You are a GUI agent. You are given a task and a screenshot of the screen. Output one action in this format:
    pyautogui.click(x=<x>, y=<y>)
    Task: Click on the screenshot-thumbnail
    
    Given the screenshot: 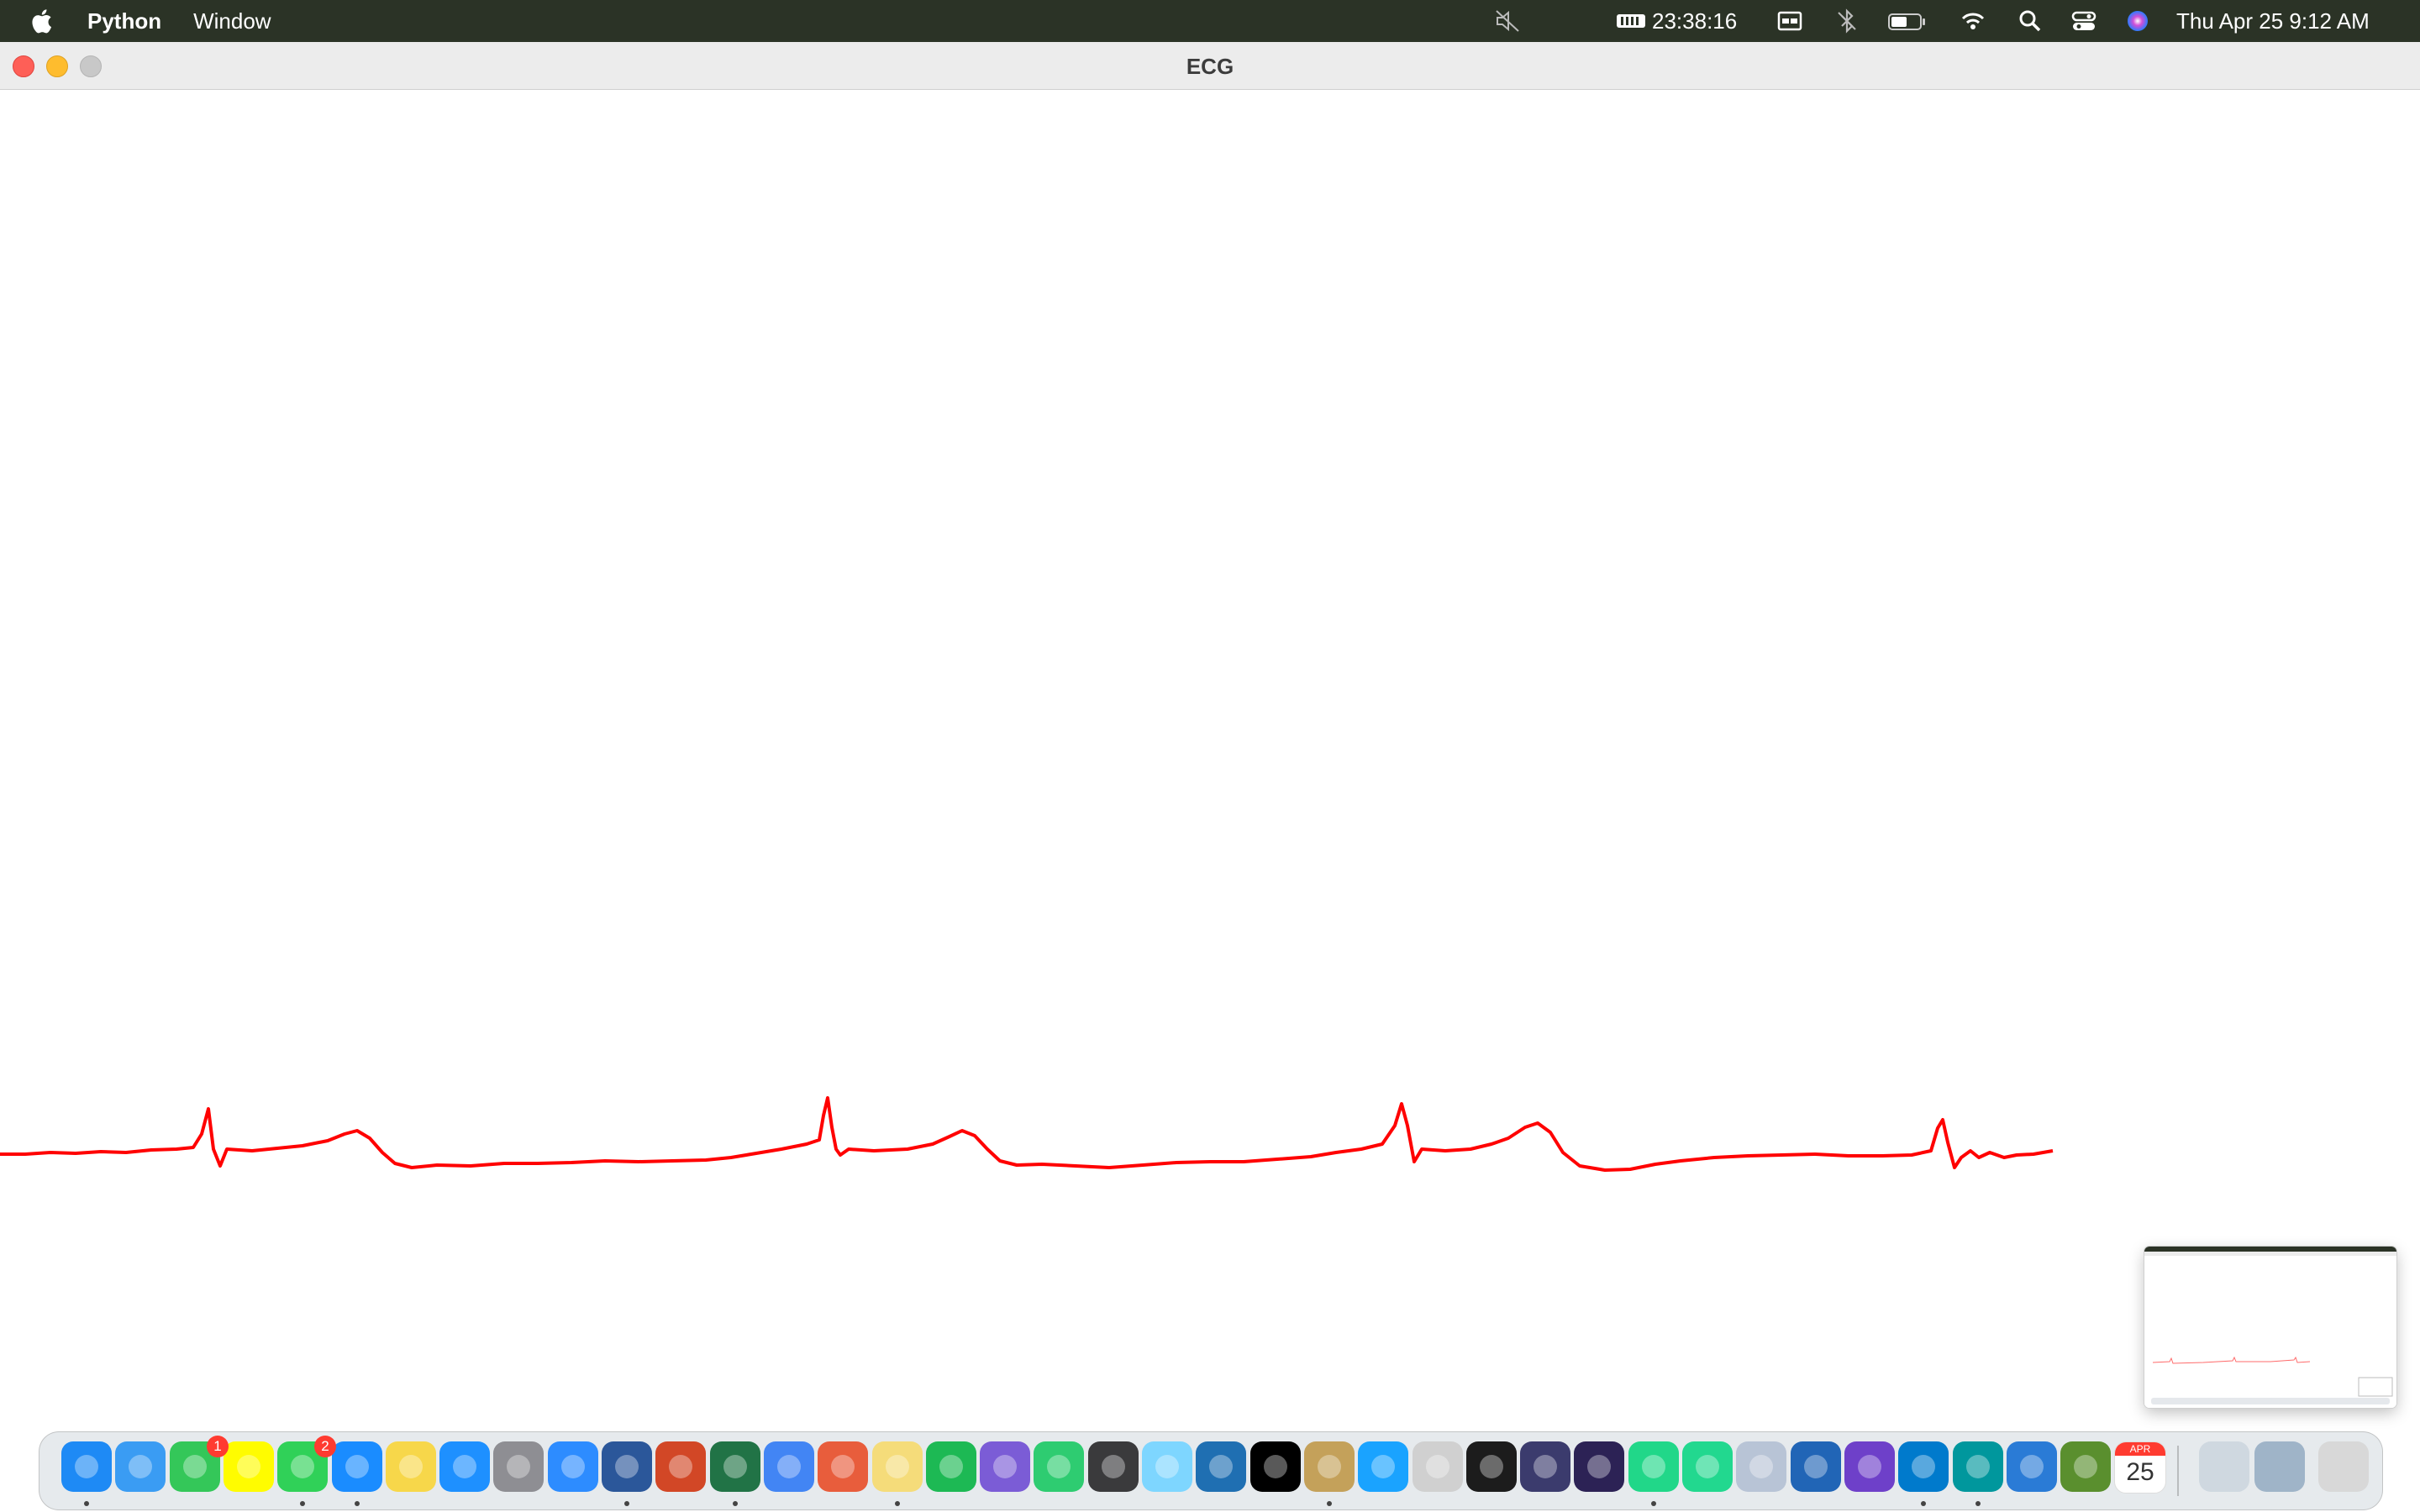 What is the action you would take?
    pyautogui.click(x=2270, y=1327)
    